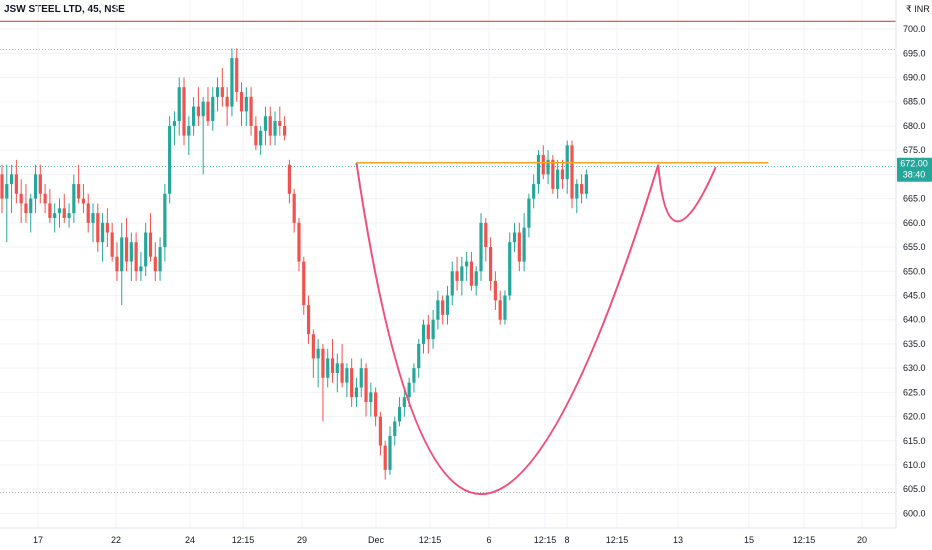  I want to click on price-tick-label: 600.0, so click(914, 513).